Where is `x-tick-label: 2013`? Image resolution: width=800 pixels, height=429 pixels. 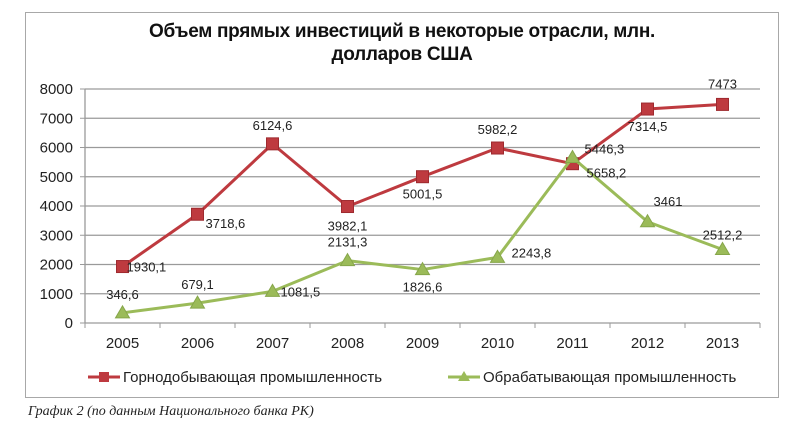
x-tick-label: 2013 is located at coordinates (722, 343).